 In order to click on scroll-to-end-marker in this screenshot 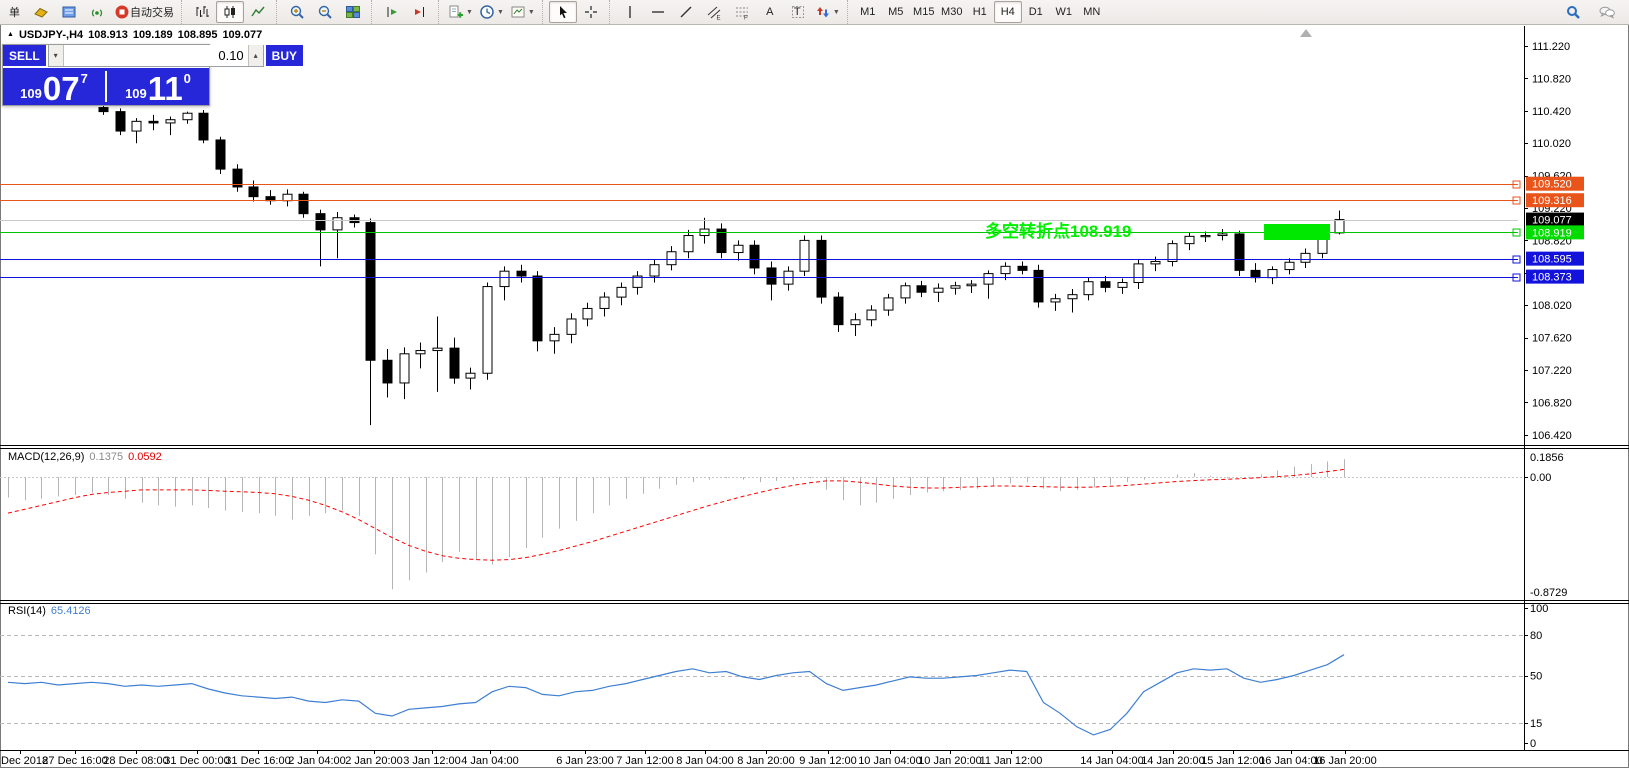, I will do `click(1306, 33)`.